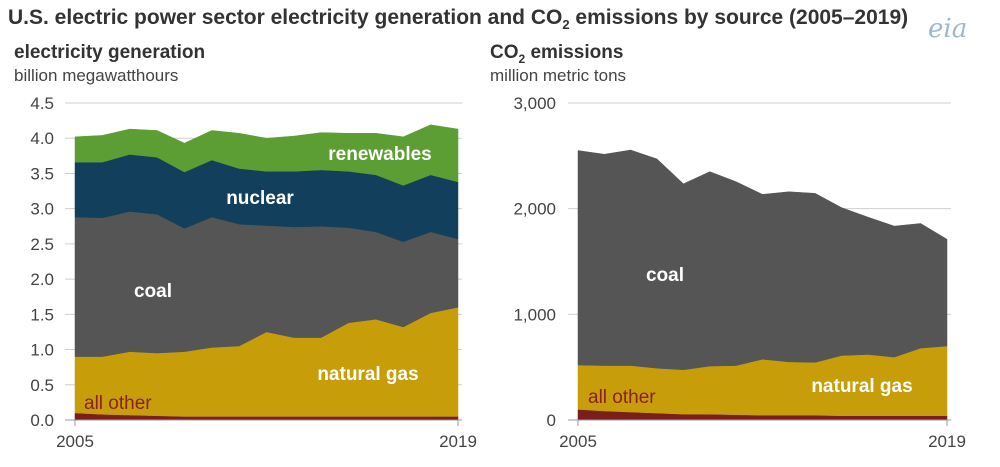 The width and height of the screenshot is (1000, 467). Describe the element at coordinates (260, 198) in the screenshot. I see `series-label-nuclear: nuclear` at that location.